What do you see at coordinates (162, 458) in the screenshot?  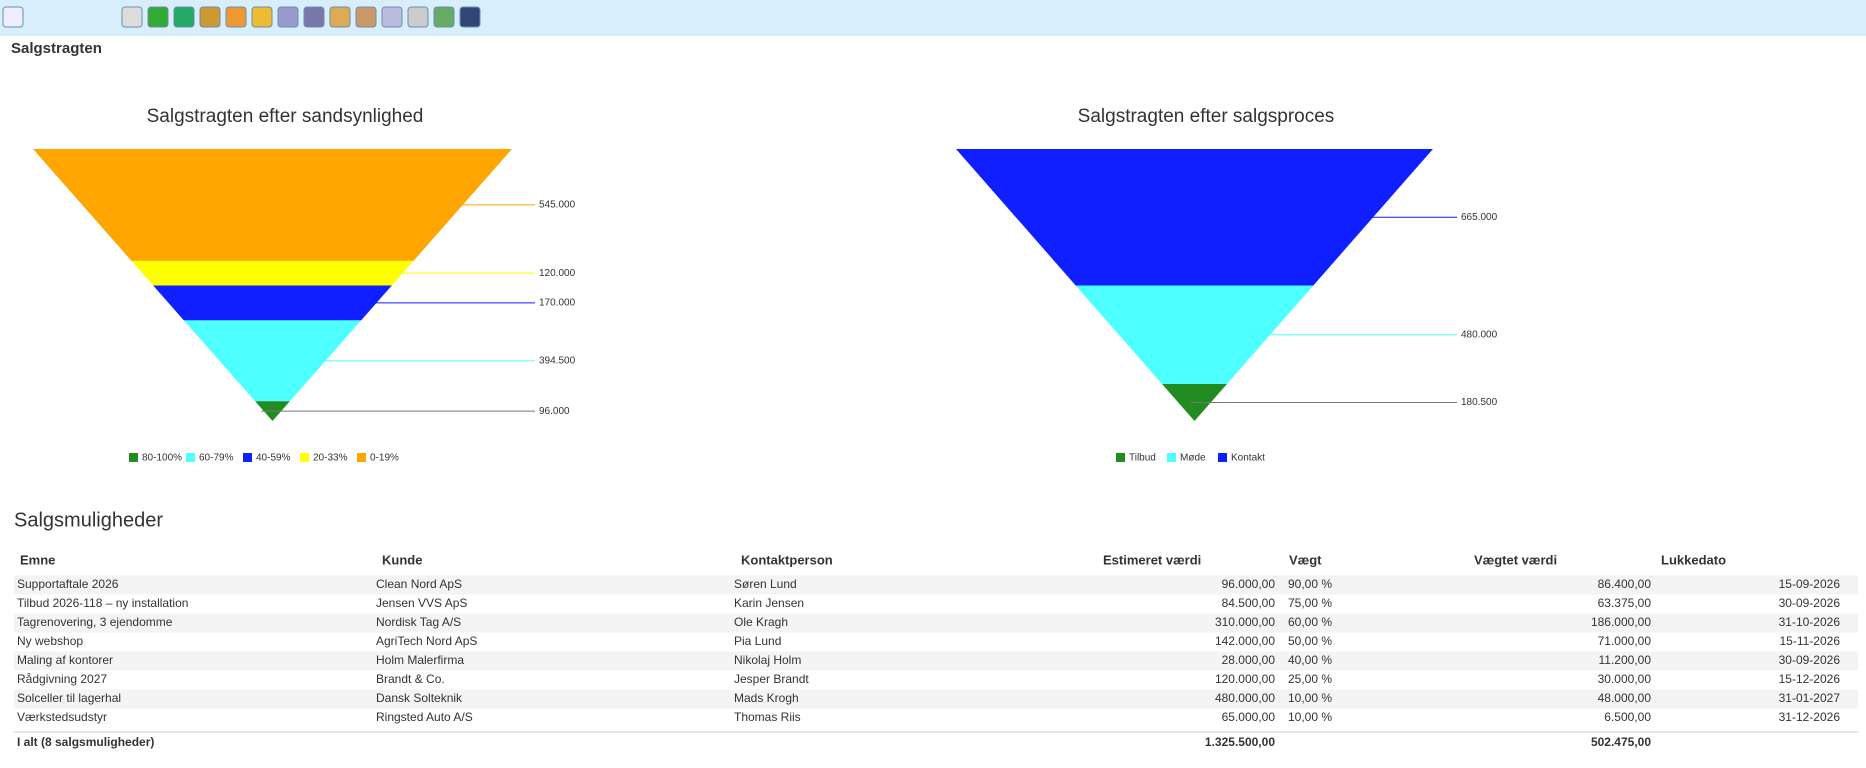 I see `legend-label: 80-100%` at bounding box center [162, 458].